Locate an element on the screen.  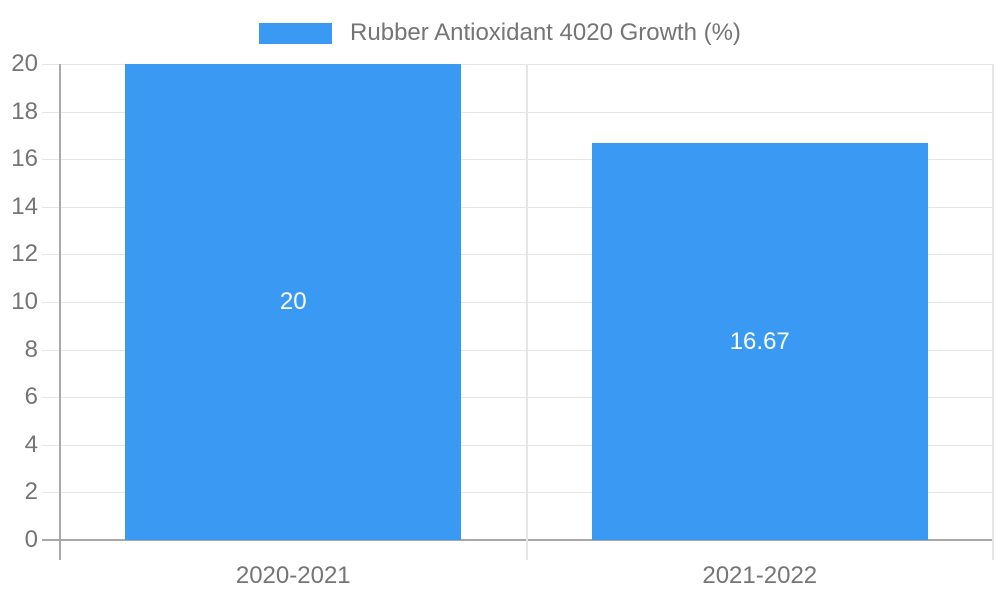
y-axis-tick-label: 6 is located at coordinates (31, 397).